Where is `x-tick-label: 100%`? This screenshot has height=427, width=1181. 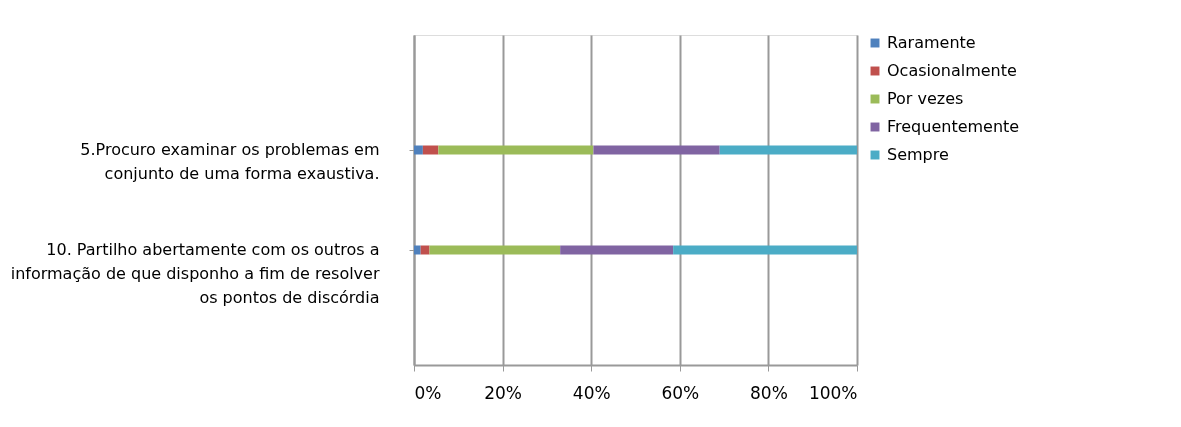
x-tick-label: 100% is located at coordinates (833, 392).